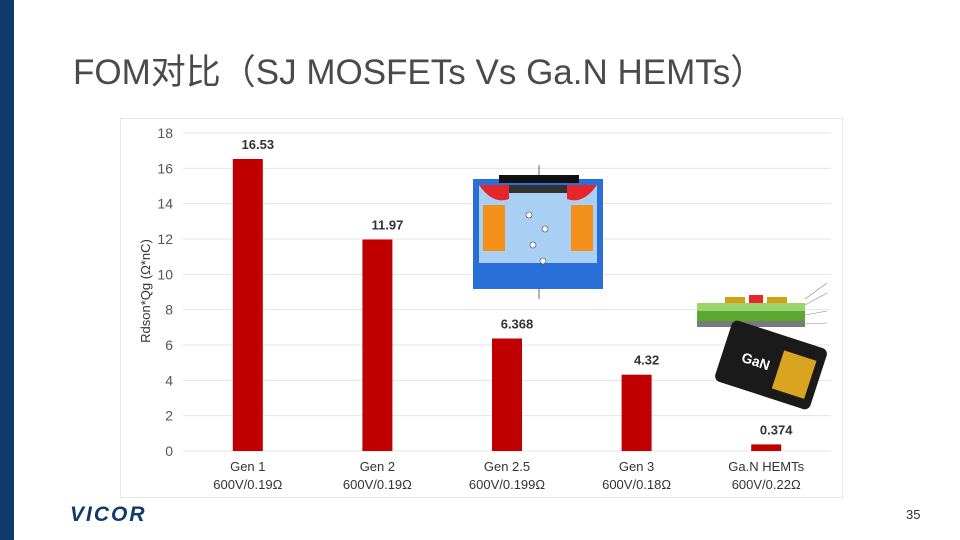 Image resolution: width=960 pixels, height=540 pixels. I want to click on left-accent-bar, so click(7, 270).